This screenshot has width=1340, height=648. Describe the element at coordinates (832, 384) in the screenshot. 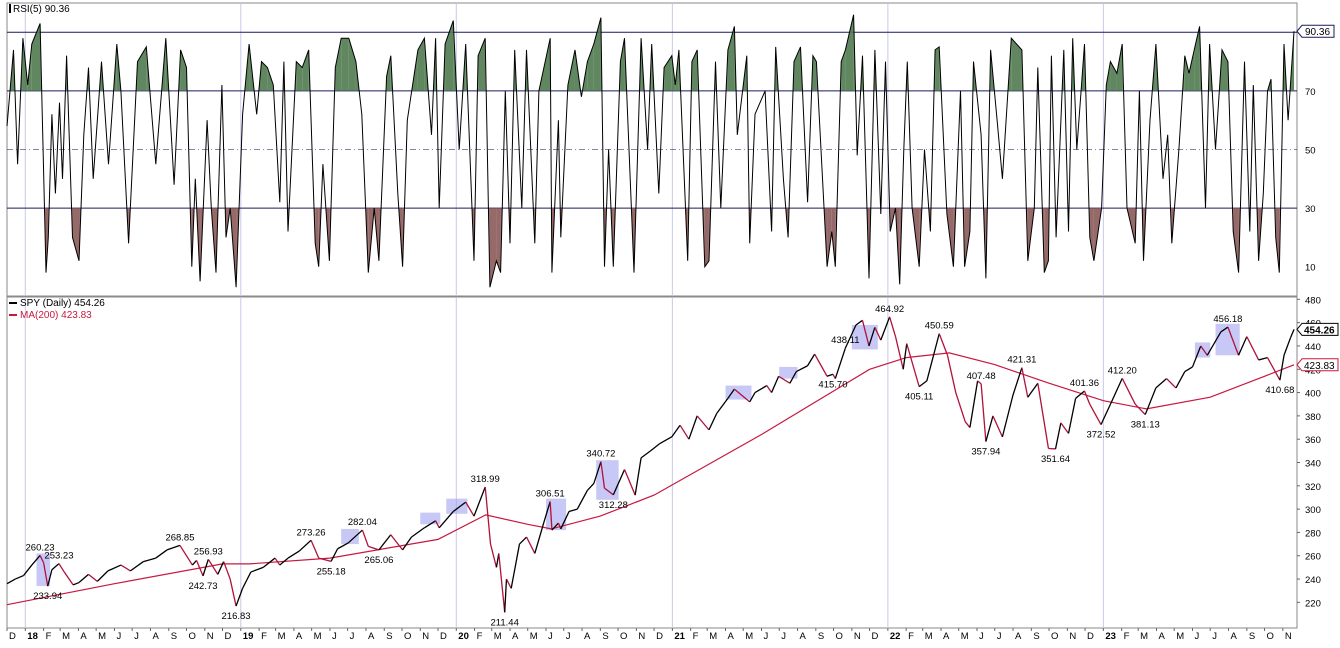

I see `price-annotation-label: 415.70` at that location.